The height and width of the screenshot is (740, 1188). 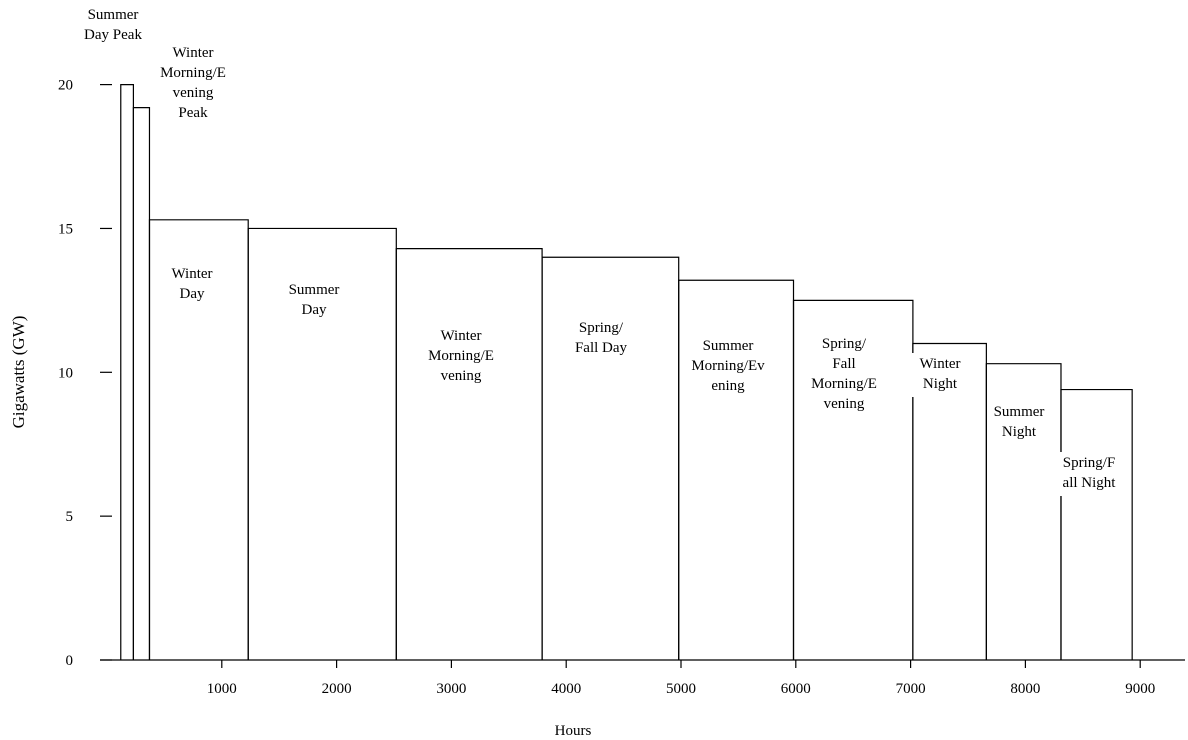 I want to click on bar-label-line: Peak, so click(x=193, y=113).